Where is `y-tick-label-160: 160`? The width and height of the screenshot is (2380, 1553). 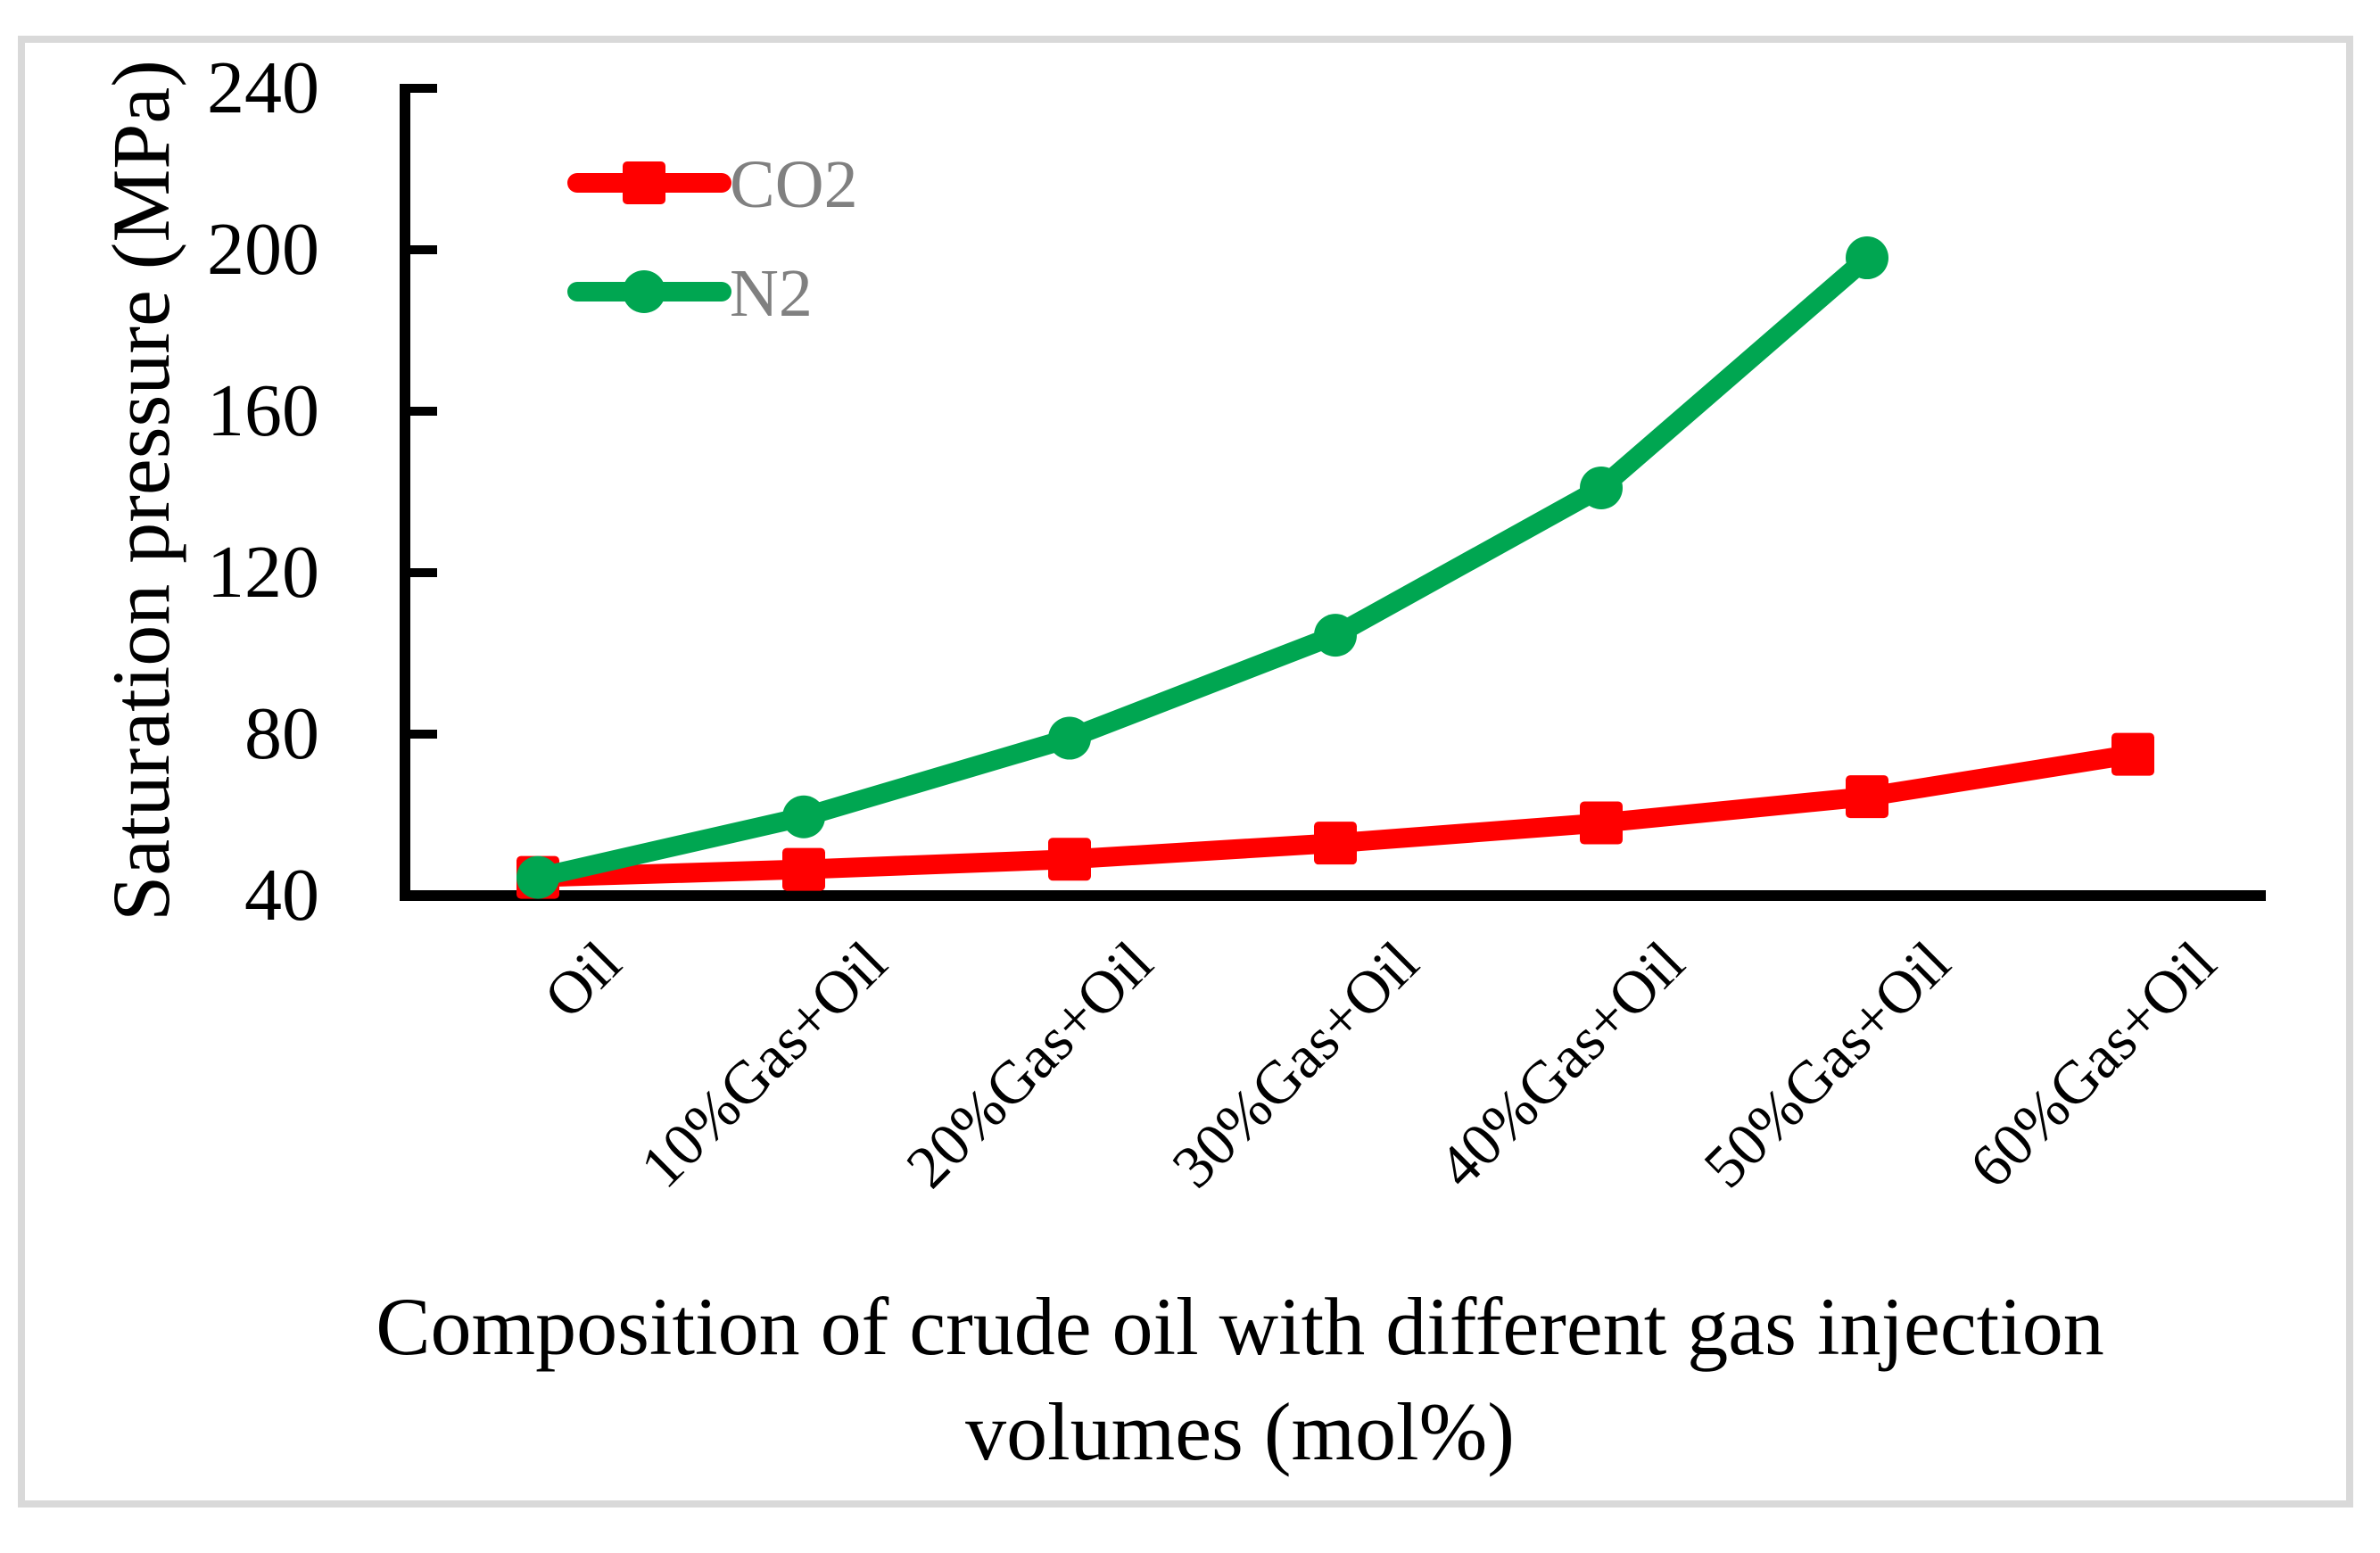 y-tick-label-160: 160 is located at coordinates (263, 410).